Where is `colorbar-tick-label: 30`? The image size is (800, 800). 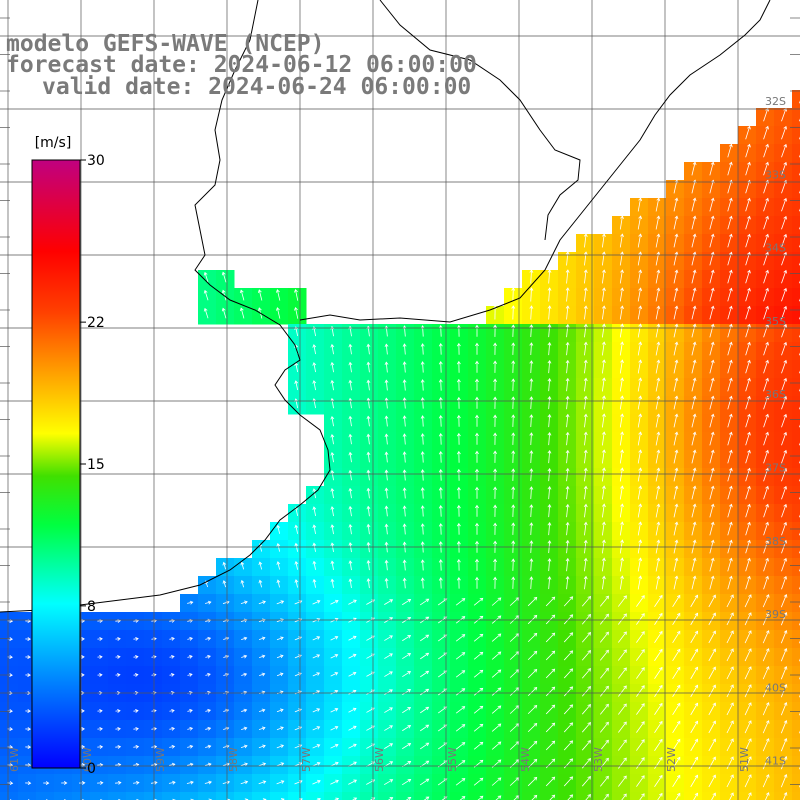 colorbar-tick-label: 30 is located at coordinates (96, 161).